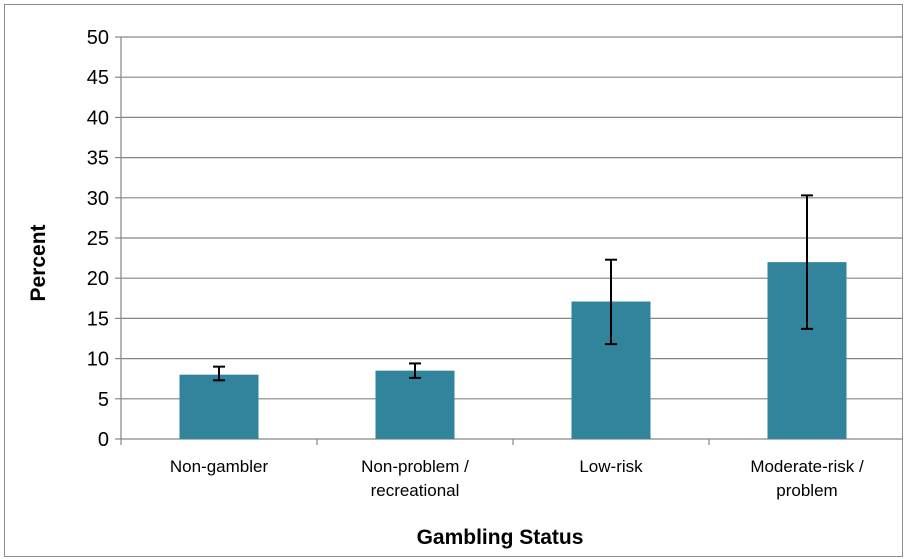 This screenshot has height=559, width=908. I want to click on y-axis-title: Percent, so click(38, 262).